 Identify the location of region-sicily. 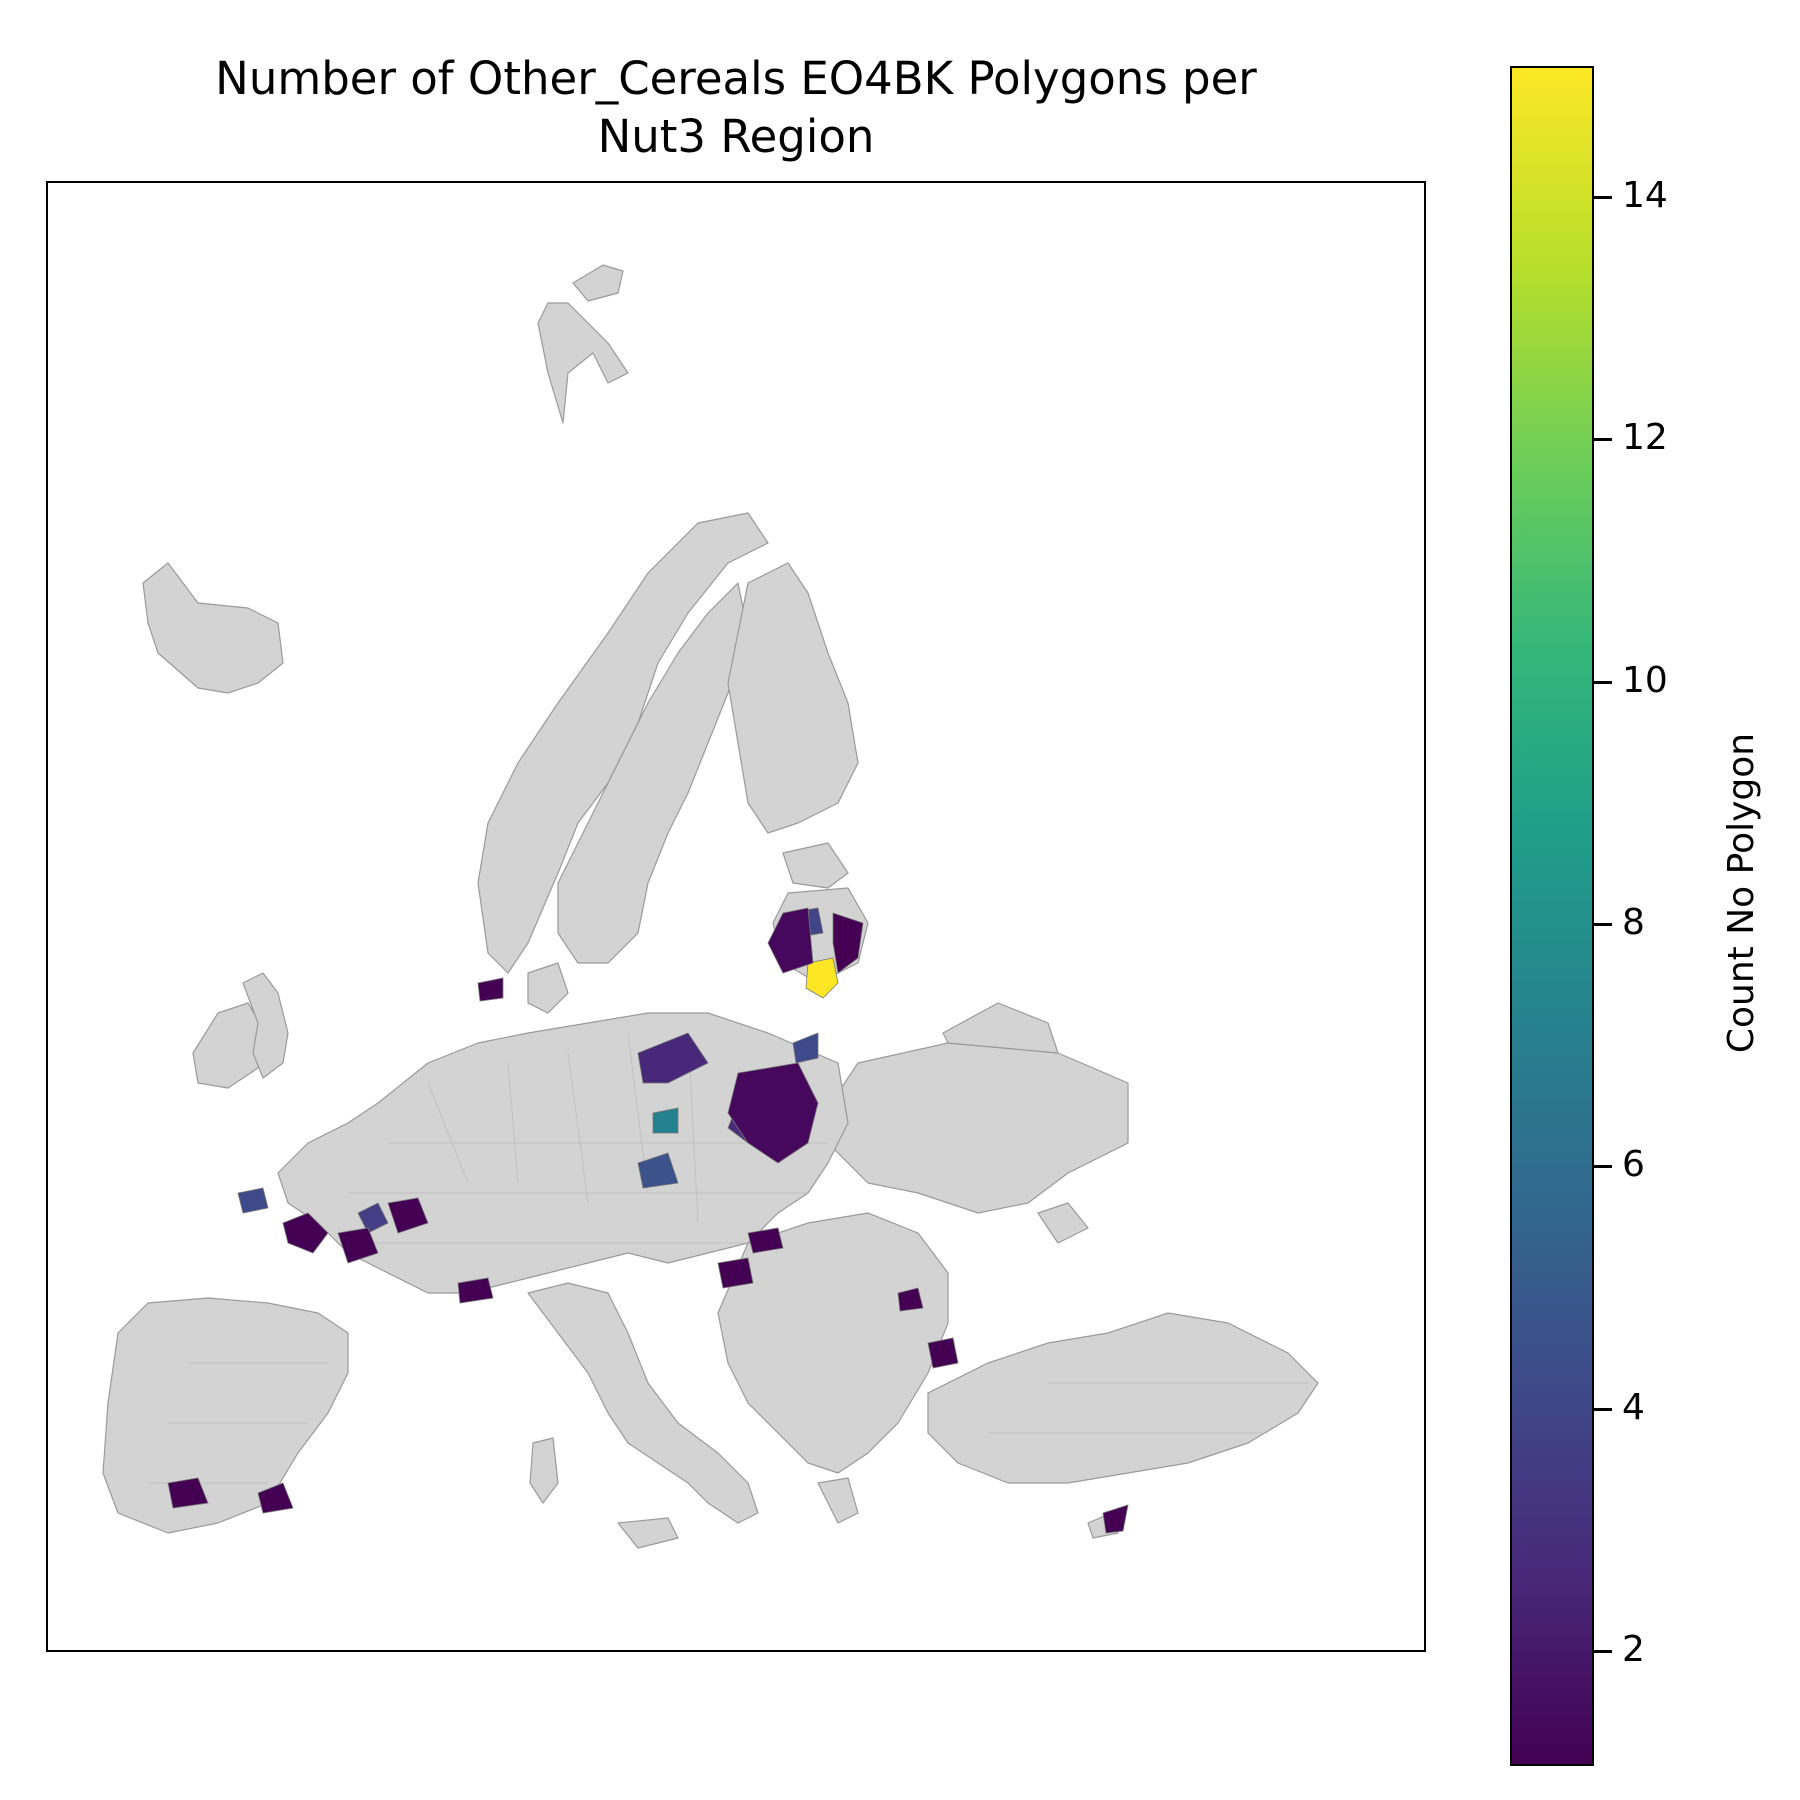
(648, 1533).